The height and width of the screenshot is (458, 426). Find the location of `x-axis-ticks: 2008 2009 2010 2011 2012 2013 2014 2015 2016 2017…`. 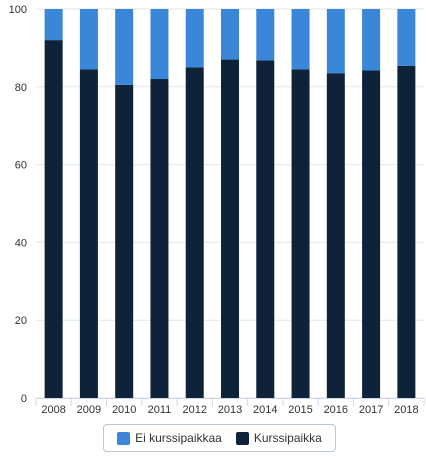

x-axis-ticks: 2008 2009 2010 2011 2012 2013 2014 2015 2016 2017… is located at coordinates (229, 410).